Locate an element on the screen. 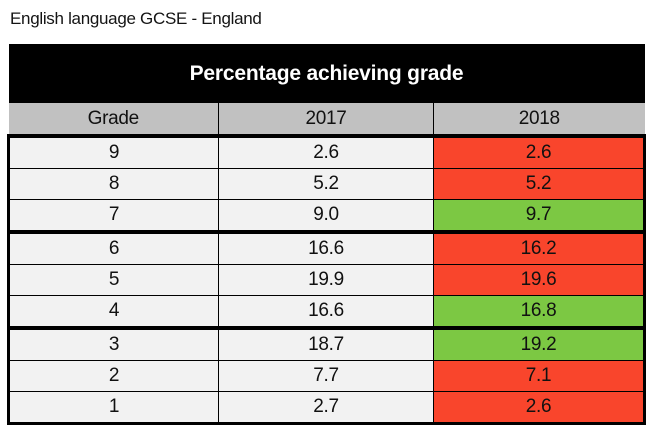  table-banner-title: Percentage achieving grade is located at coordinates (326, 73).